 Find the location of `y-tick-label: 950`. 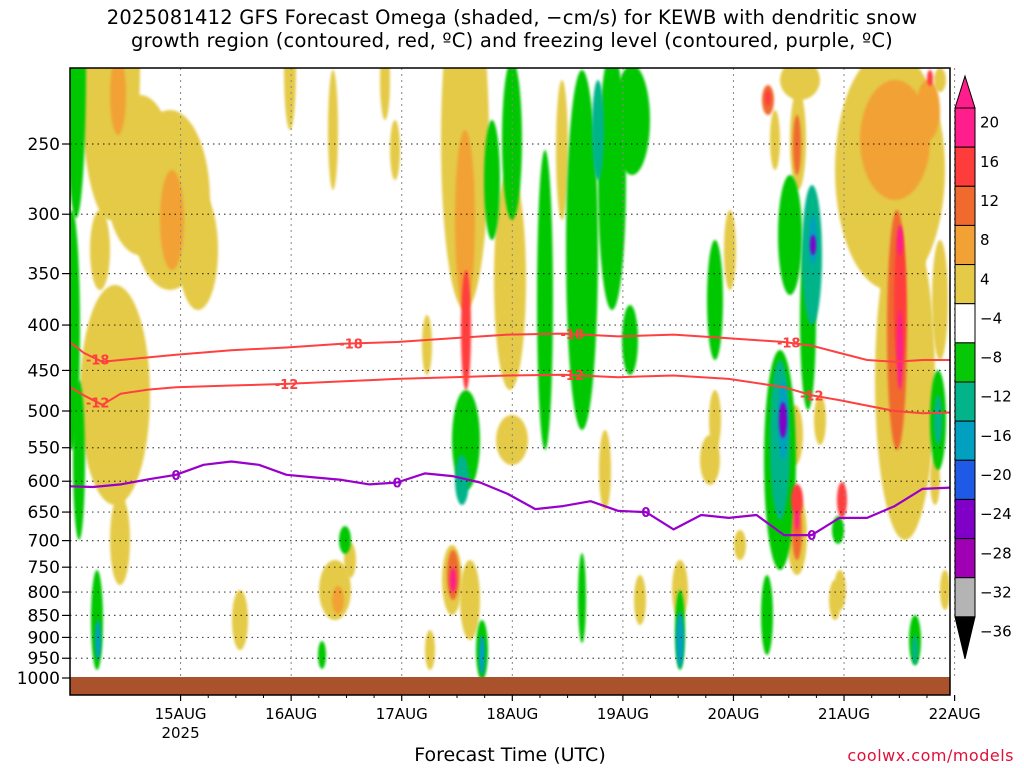

y-tick-label: 950 is located at coordinates (44, 659).